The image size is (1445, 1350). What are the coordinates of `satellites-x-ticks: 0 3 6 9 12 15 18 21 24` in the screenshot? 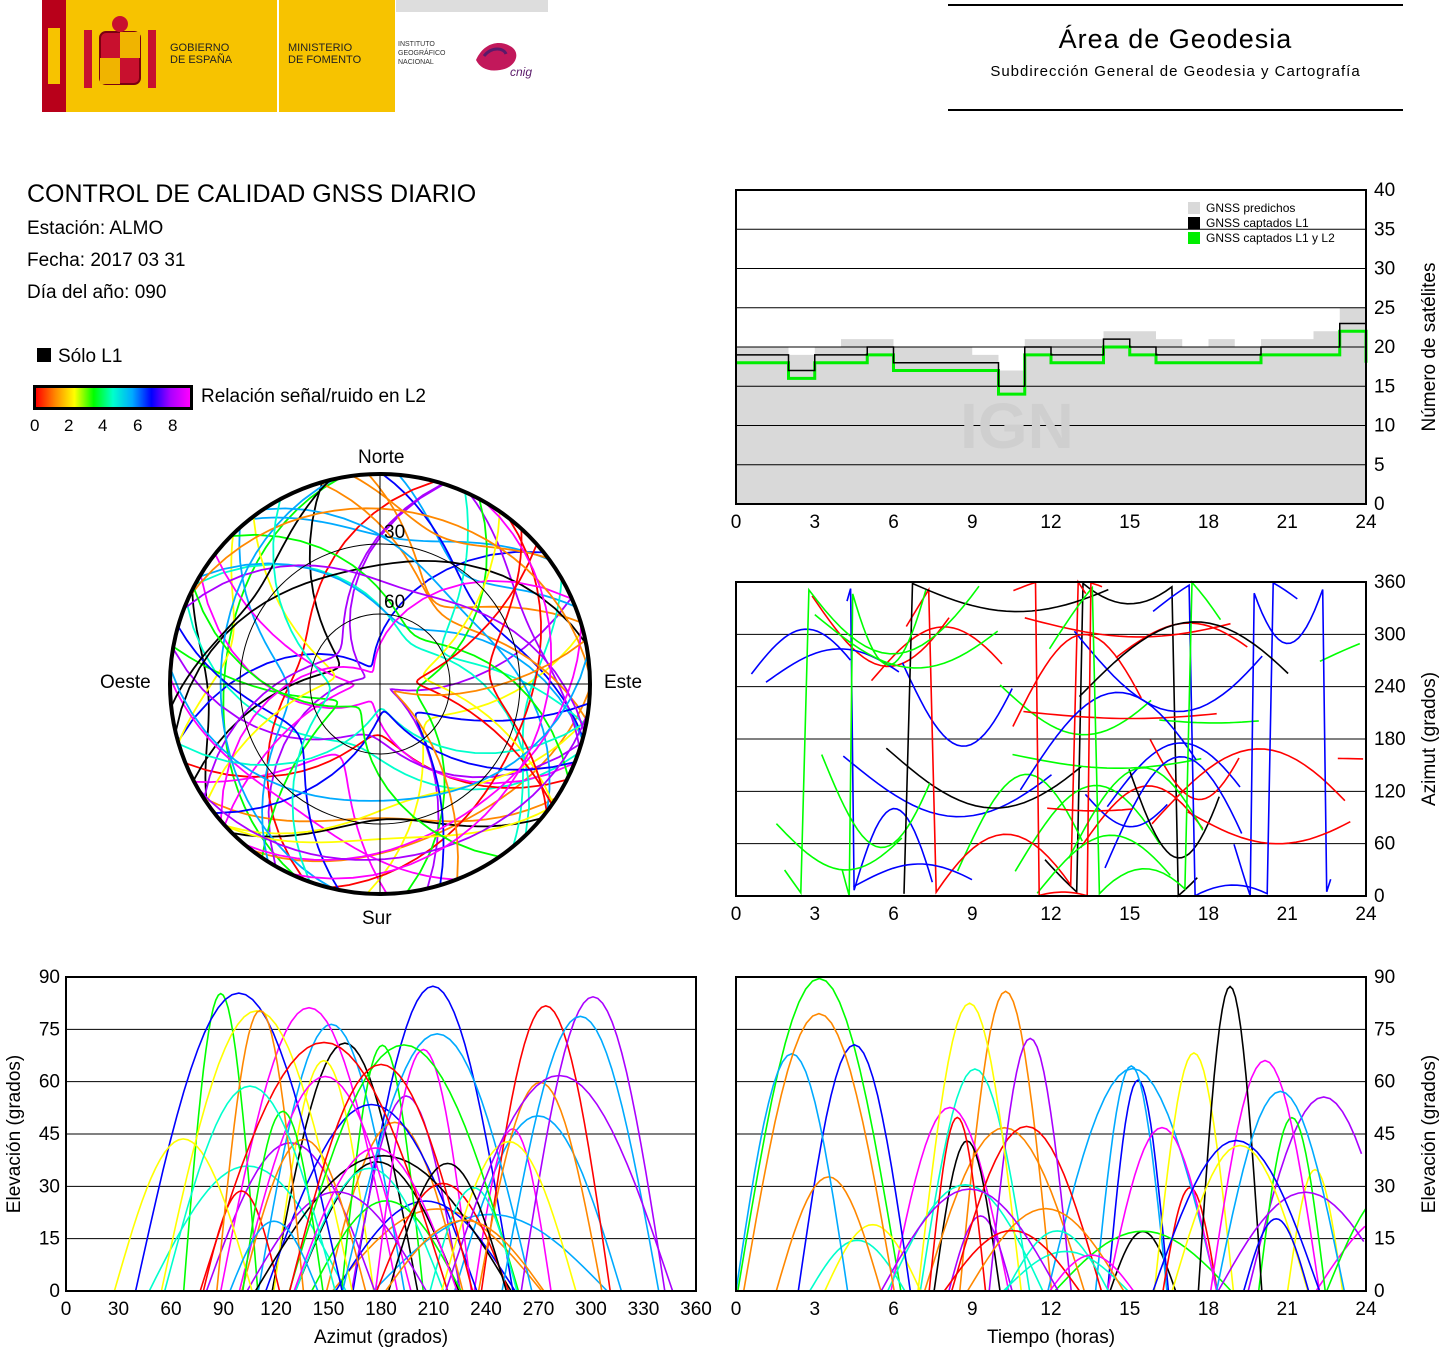 It's located at (1054, 522).